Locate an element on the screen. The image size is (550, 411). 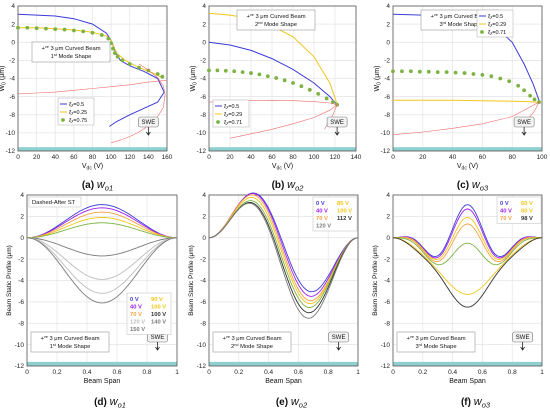
legend-label-1: 90 V is located at coordinates (157, 300).